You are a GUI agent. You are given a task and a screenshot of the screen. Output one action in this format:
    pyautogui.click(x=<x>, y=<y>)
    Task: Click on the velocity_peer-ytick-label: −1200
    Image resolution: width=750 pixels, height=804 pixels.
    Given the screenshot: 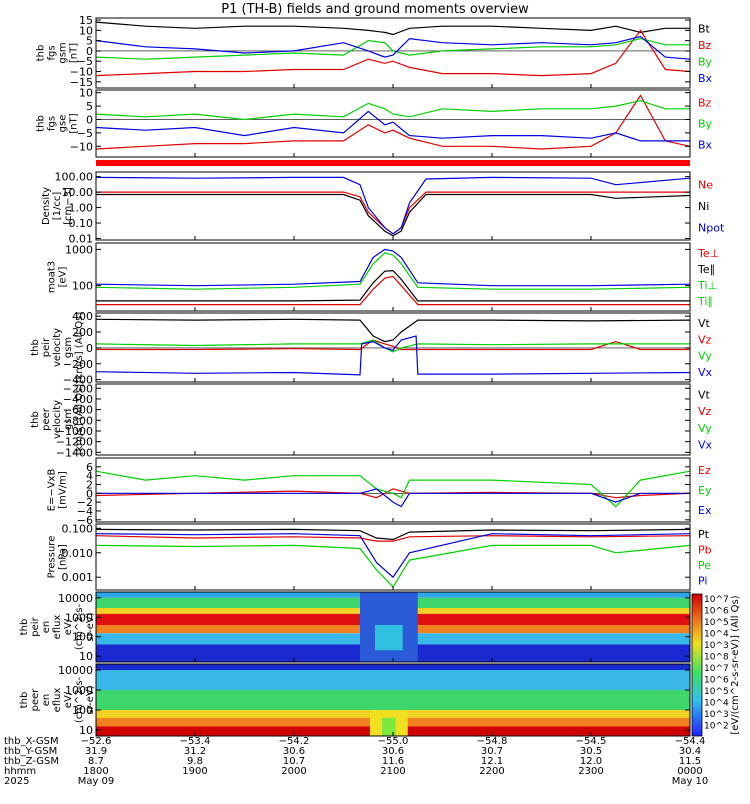 What is the action you would take?
    pyautogui.click(x=74, y=442)
    